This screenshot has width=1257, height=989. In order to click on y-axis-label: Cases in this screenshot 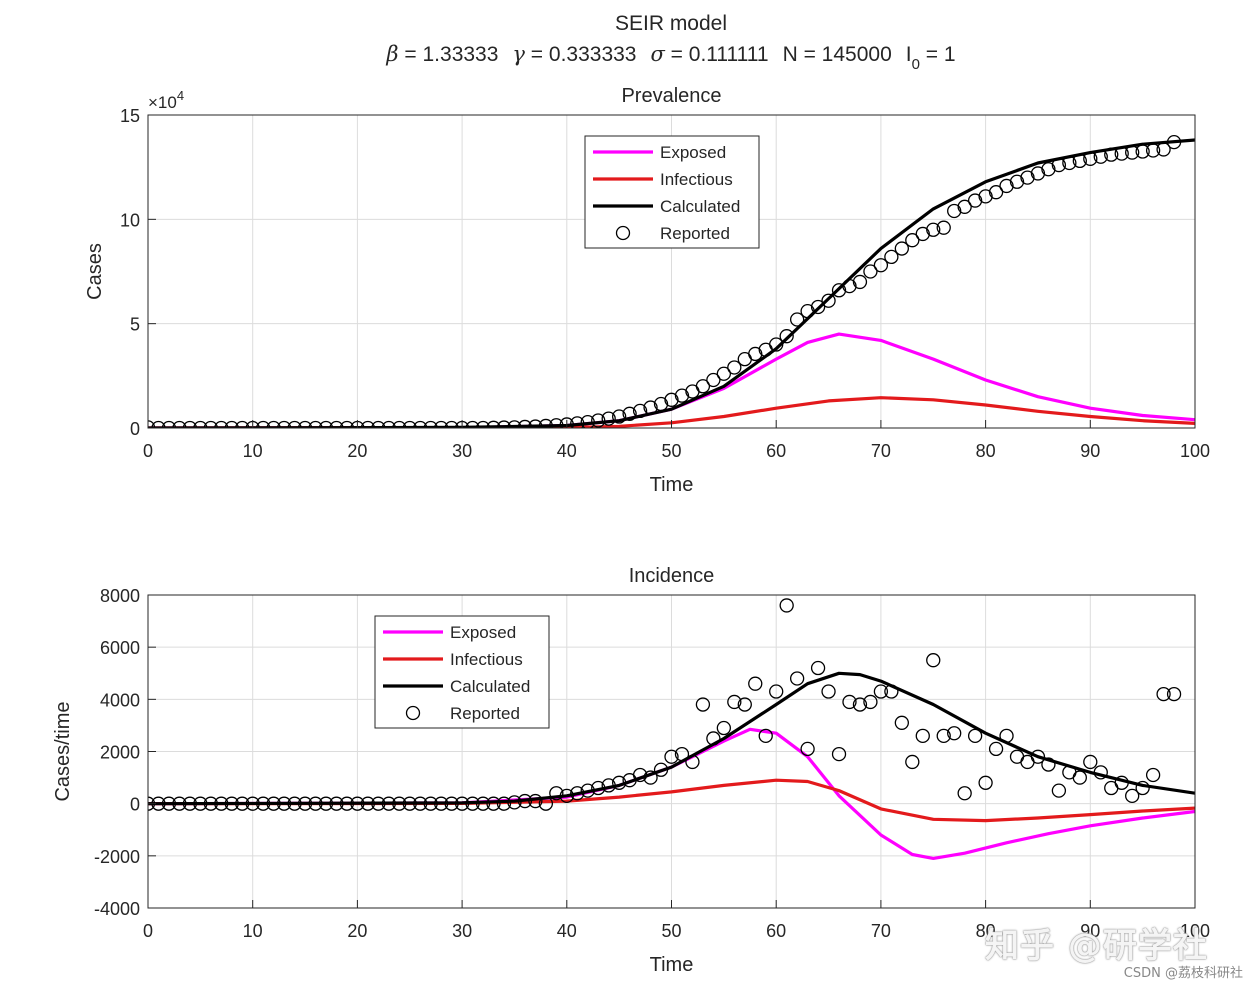, I will do `click(95, 271)`.